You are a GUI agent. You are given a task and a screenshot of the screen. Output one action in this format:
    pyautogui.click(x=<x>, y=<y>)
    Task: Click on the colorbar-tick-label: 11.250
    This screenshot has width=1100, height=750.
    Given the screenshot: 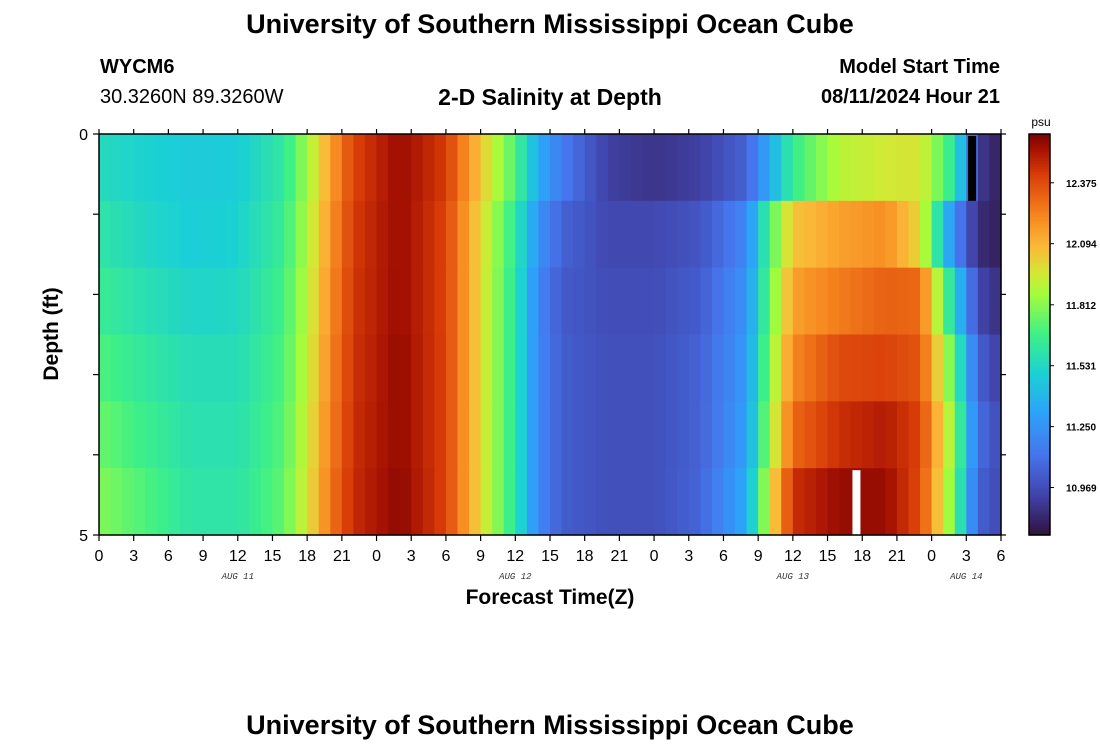 What is the action you would take?
    pyautogui.click(x=1081, y=428)
    